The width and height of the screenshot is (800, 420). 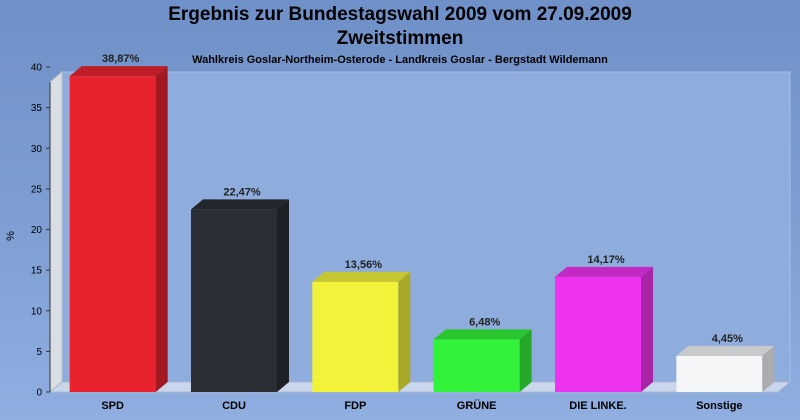 I want to click on data-label: 6,48%, so click(x=484, y=322).